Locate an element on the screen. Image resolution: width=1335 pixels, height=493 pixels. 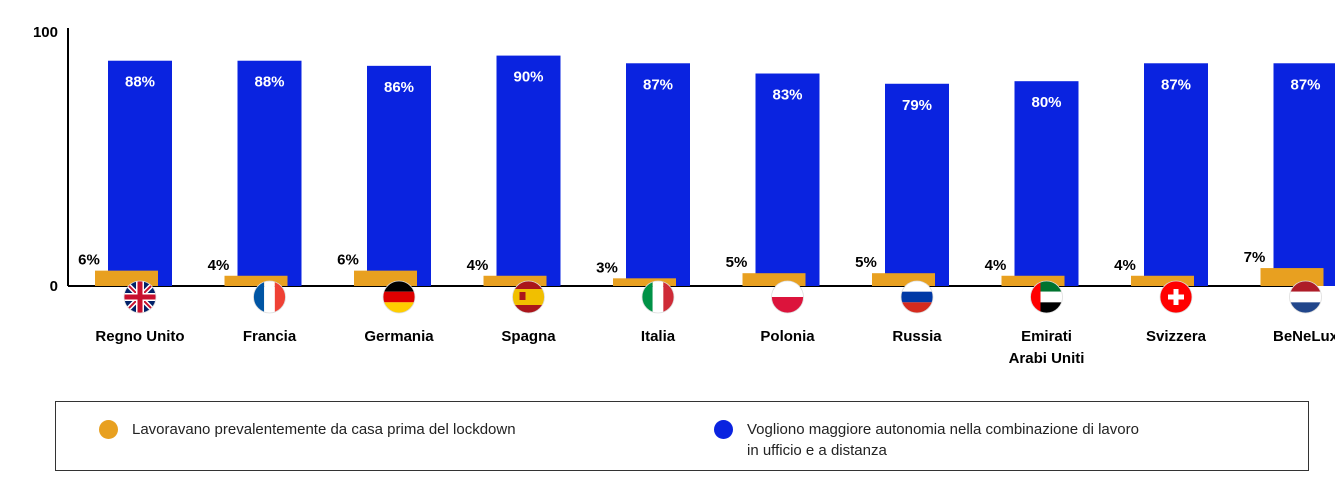
data-label-autonomy: 80% is located at coordinates (1046, 102).